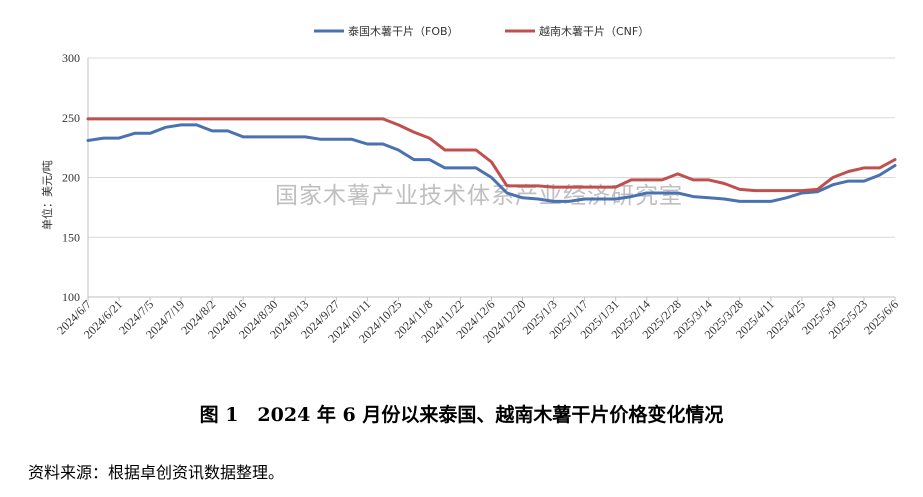 This screenshot has height=497, width=923. I want to click on y-tick-label: 150, so click(71, 237).